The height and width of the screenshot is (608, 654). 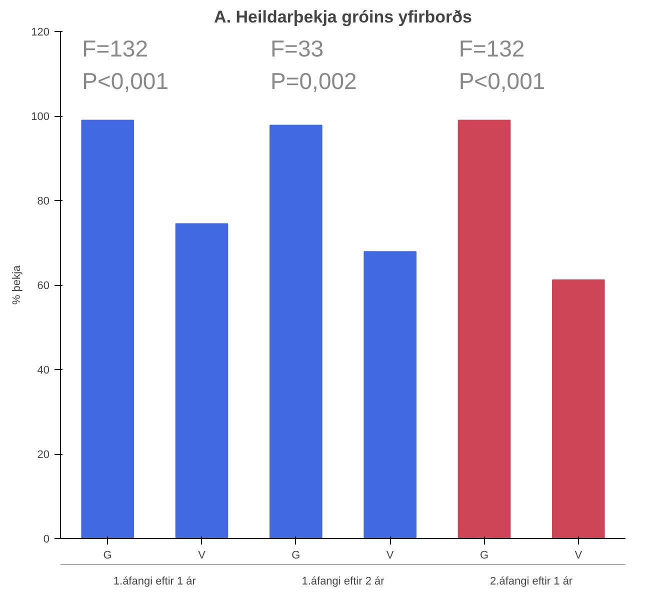 I want to click on annotation: F=33 P=0,002, so click(x=313, y=65).